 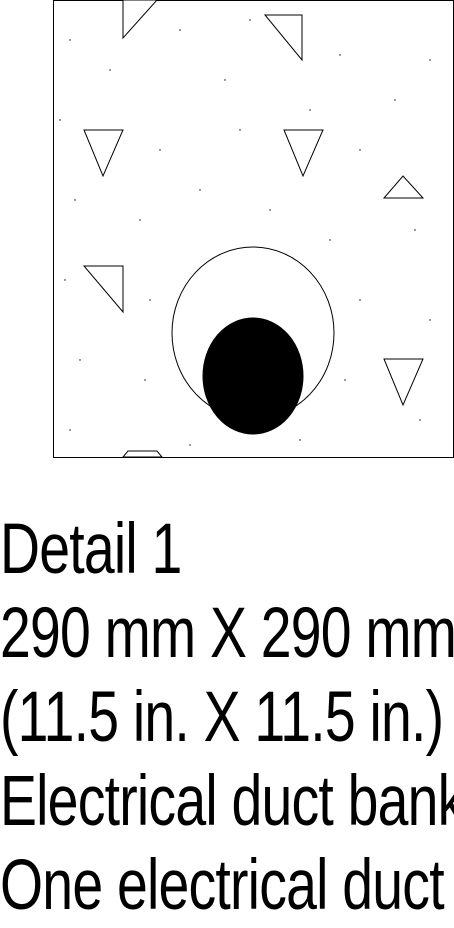 What do you see at coordinates (222, 885) in the screenshot?
I see `duct-count-description: One electrical duct` at bounding box center [222, 885].